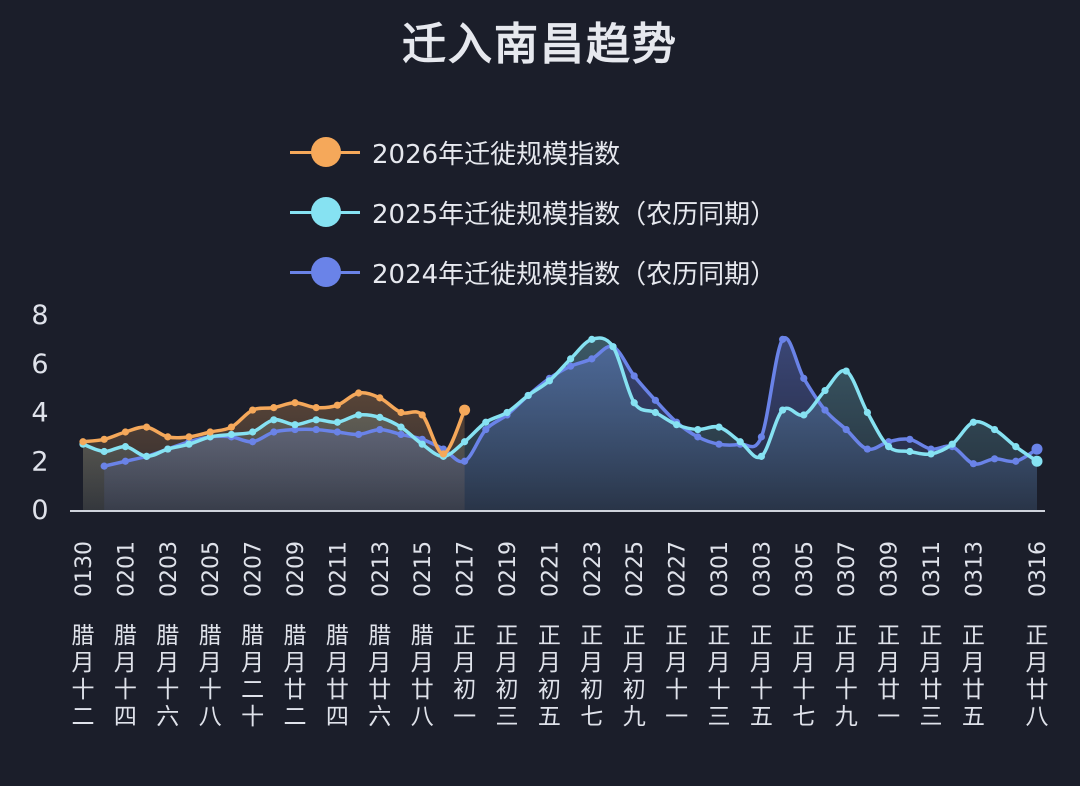  Describe the element at coordinates (39, 364) in the screenshot. I see `y-tick-label: 6` at that location.